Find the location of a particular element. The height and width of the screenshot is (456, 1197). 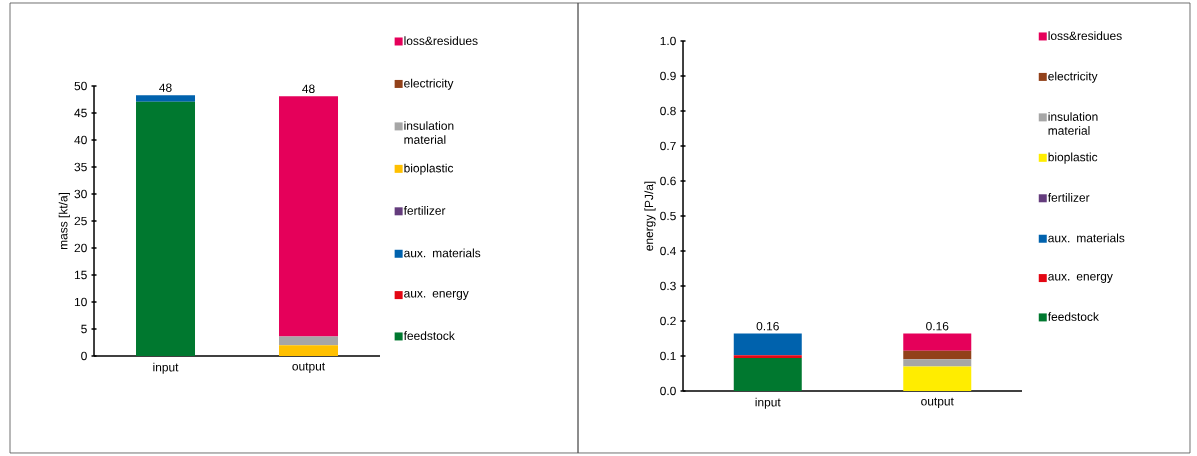

y-tick-label: 0.7 is located at coordinates (668, 146).